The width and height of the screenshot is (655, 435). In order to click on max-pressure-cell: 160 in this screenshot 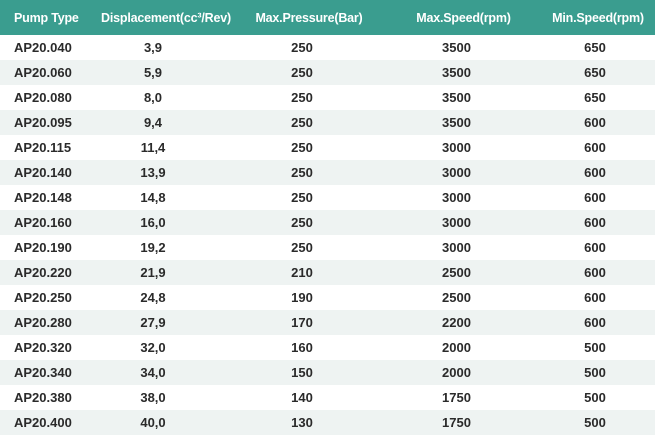, I will do `click(302, 347)`.